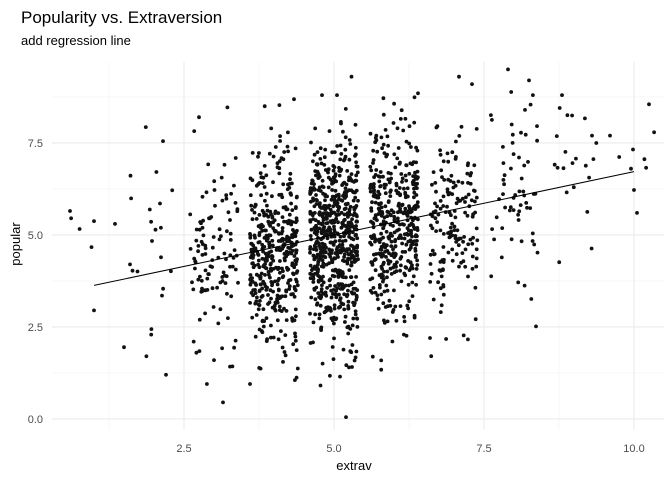  I want to click on x-tick-label: 2.5, so click(183, 449).